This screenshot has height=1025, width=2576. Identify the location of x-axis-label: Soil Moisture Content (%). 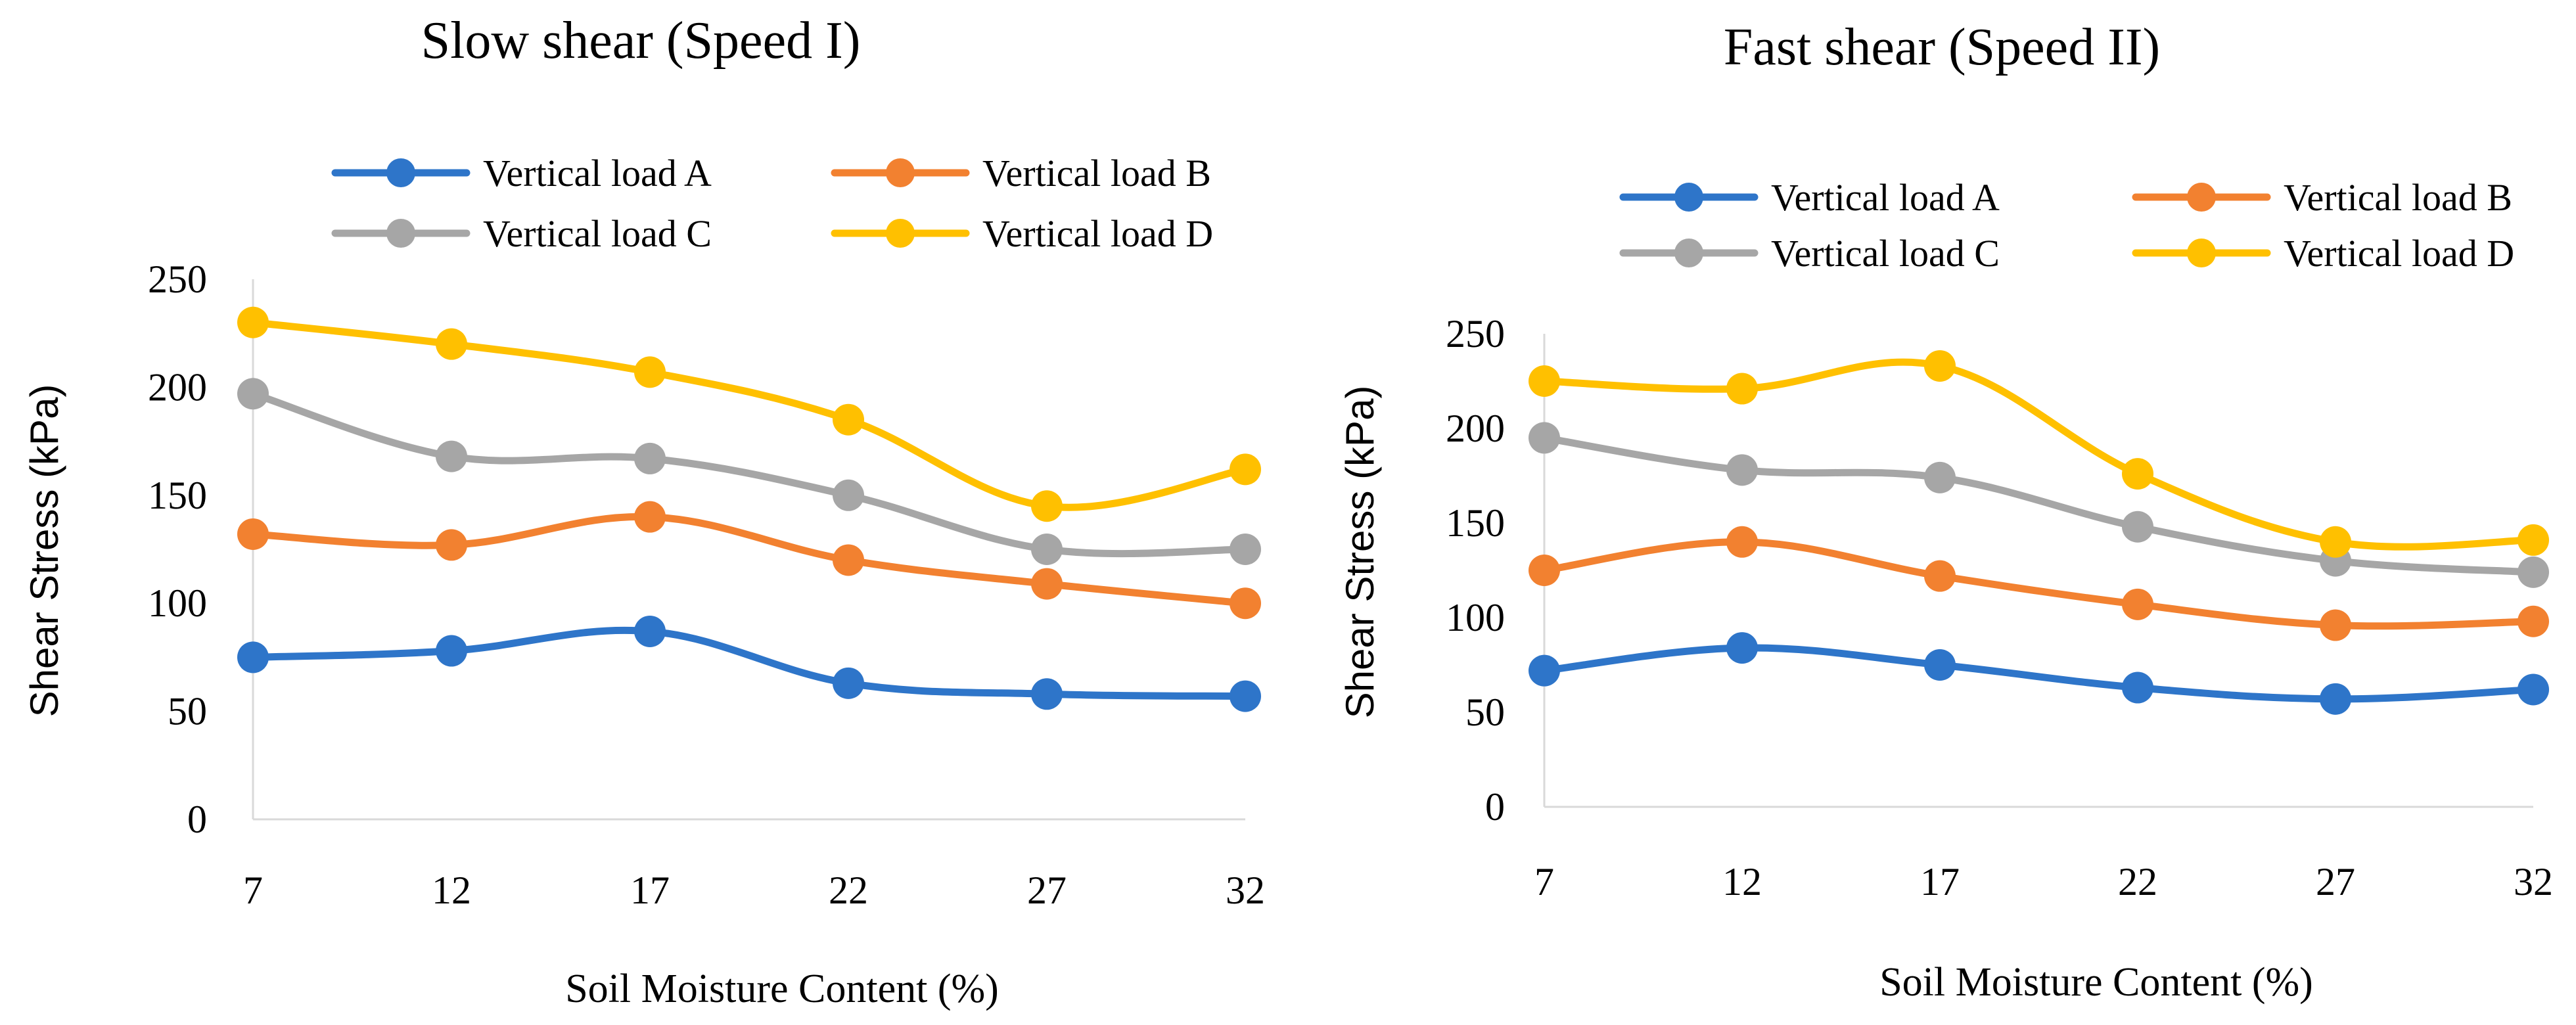
(782, 989).